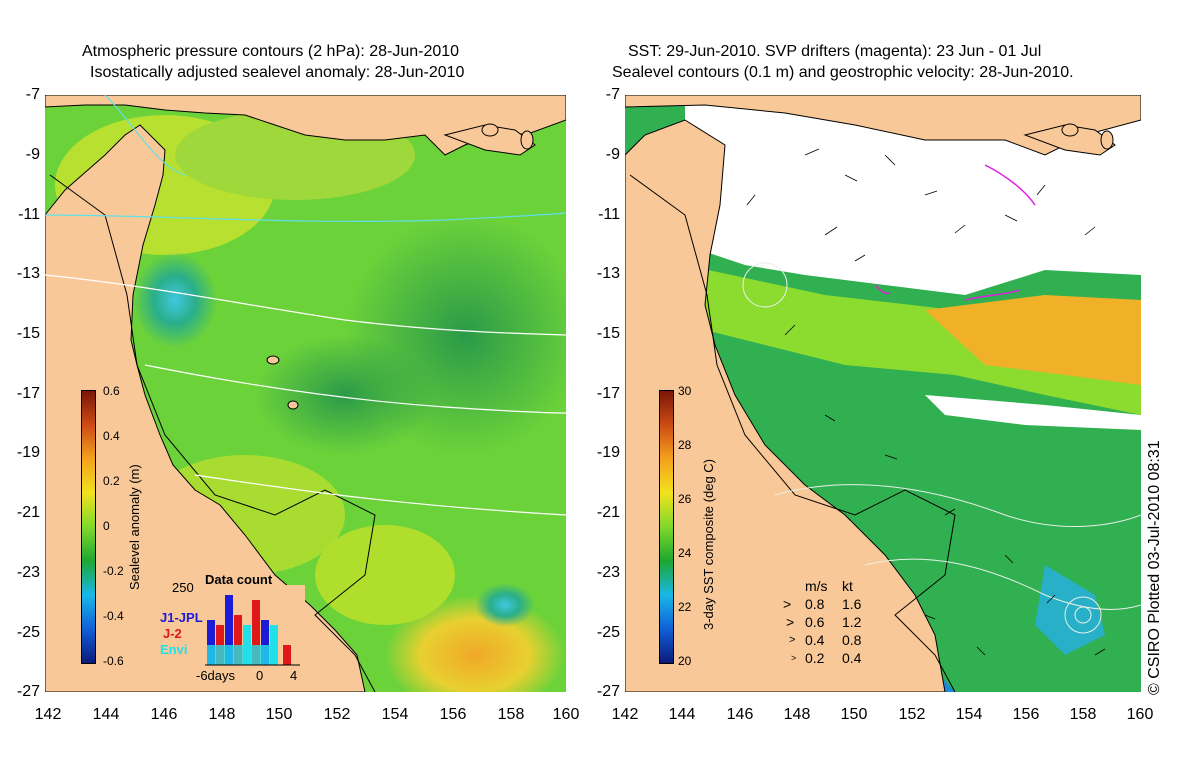  Describe the element at coordinates (239, 579) in the screenshot. I see `data-count-title: Data count` at that location.